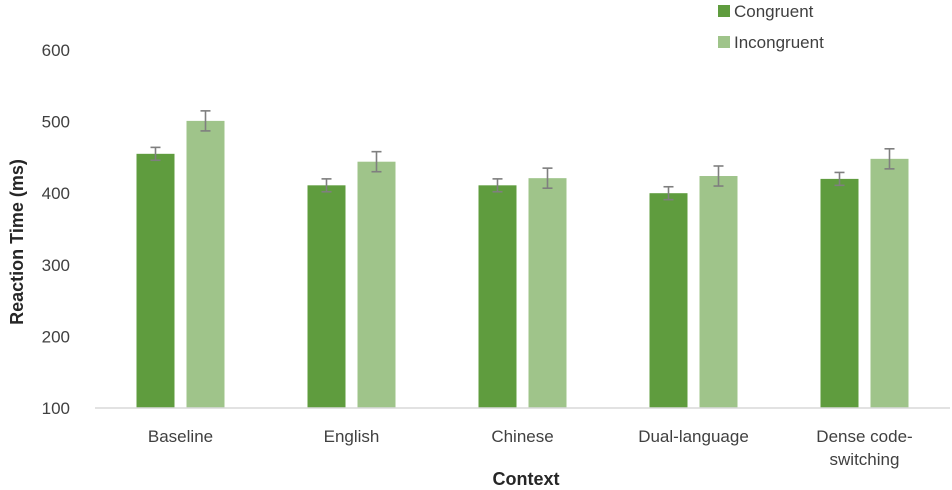 The image size is (952, 490). I want to click on legend-swatch-incongruent, so click(724, 42).